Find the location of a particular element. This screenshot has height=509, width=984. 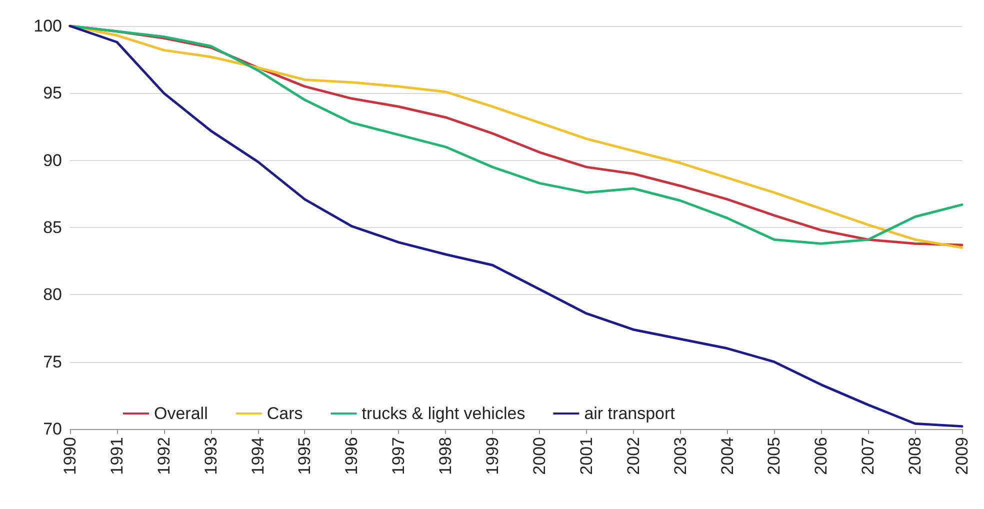

y-tick-label: 100 is located at coordinates (48, 26).